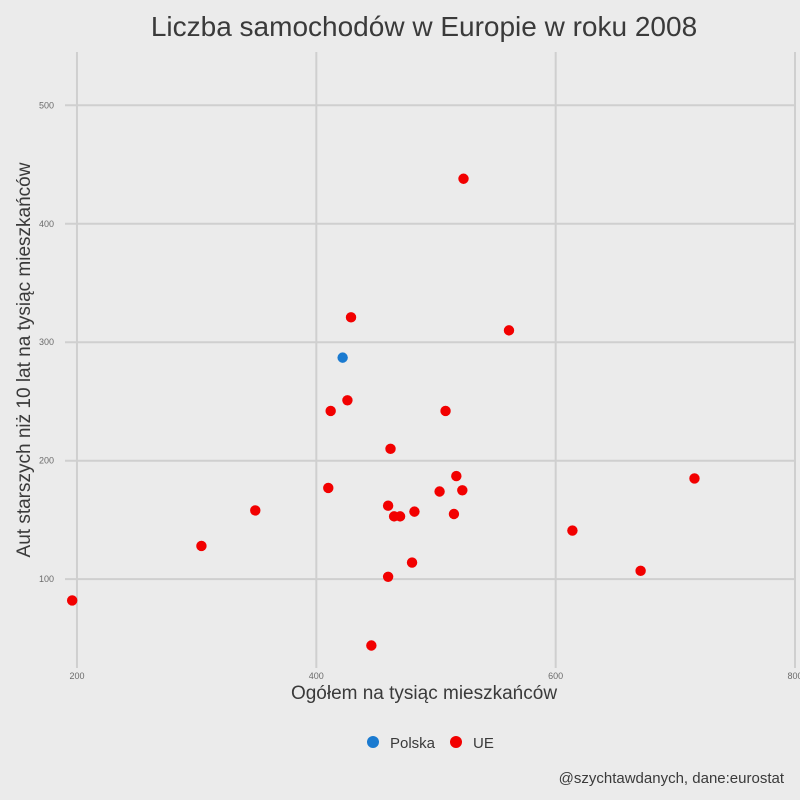  What do you see at coordinates (46, 461) in the screenshot?
I see `y-tick-label: 200` at bounding box center [46, 461].